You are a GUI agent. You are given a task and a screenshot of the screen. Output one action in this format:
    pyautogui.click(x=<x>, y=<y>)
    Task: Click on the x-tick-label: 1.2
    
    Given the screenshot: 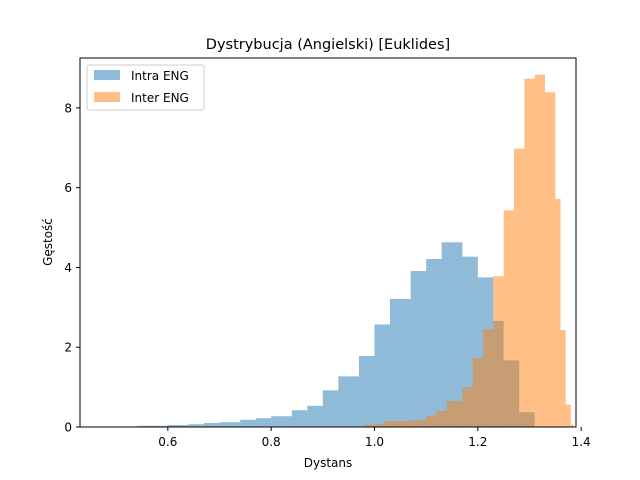 What is the action you would take?
    pyautogui.click(x=477, y=442)
    